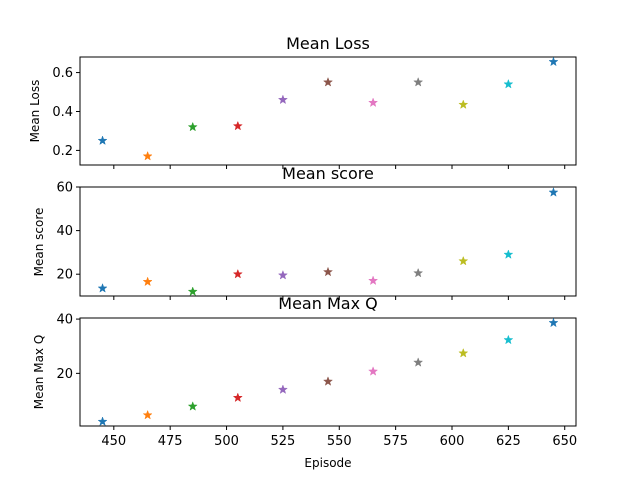 Image resolution: width=640 pixels, height=479 pixels. I want to click on y-tick-label: 0.4, so click(62, 112).